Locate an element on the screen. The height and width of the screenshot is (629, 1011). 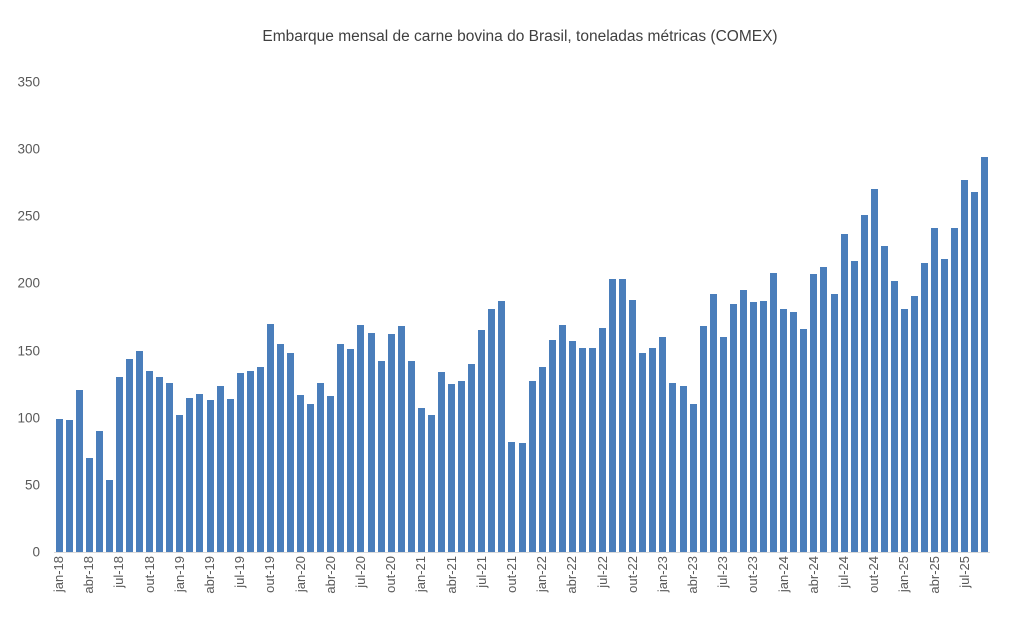
x-tick-label: jul-25 is located at coordinates (964, 572).